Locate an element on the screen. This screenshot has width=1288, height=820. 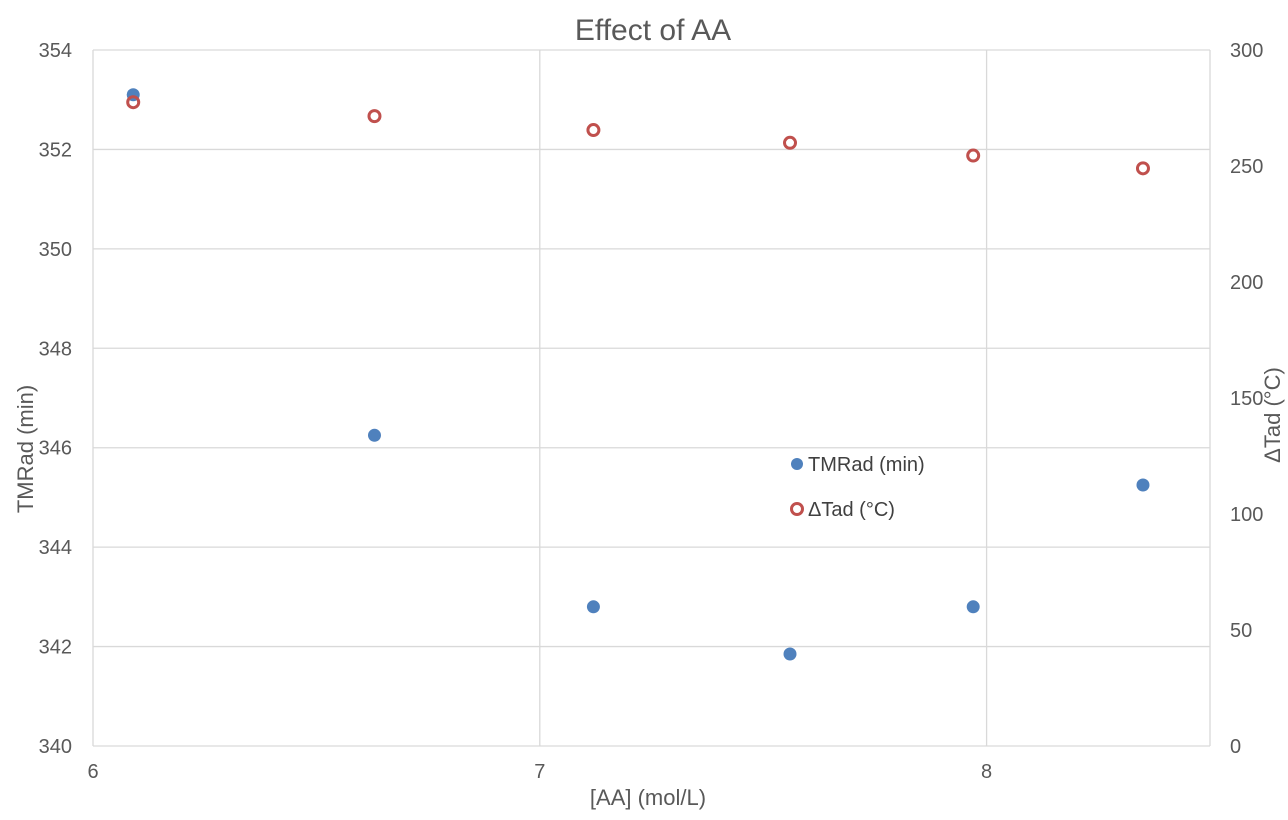
legend-marker-dtad is located at coordinates (797, 509).